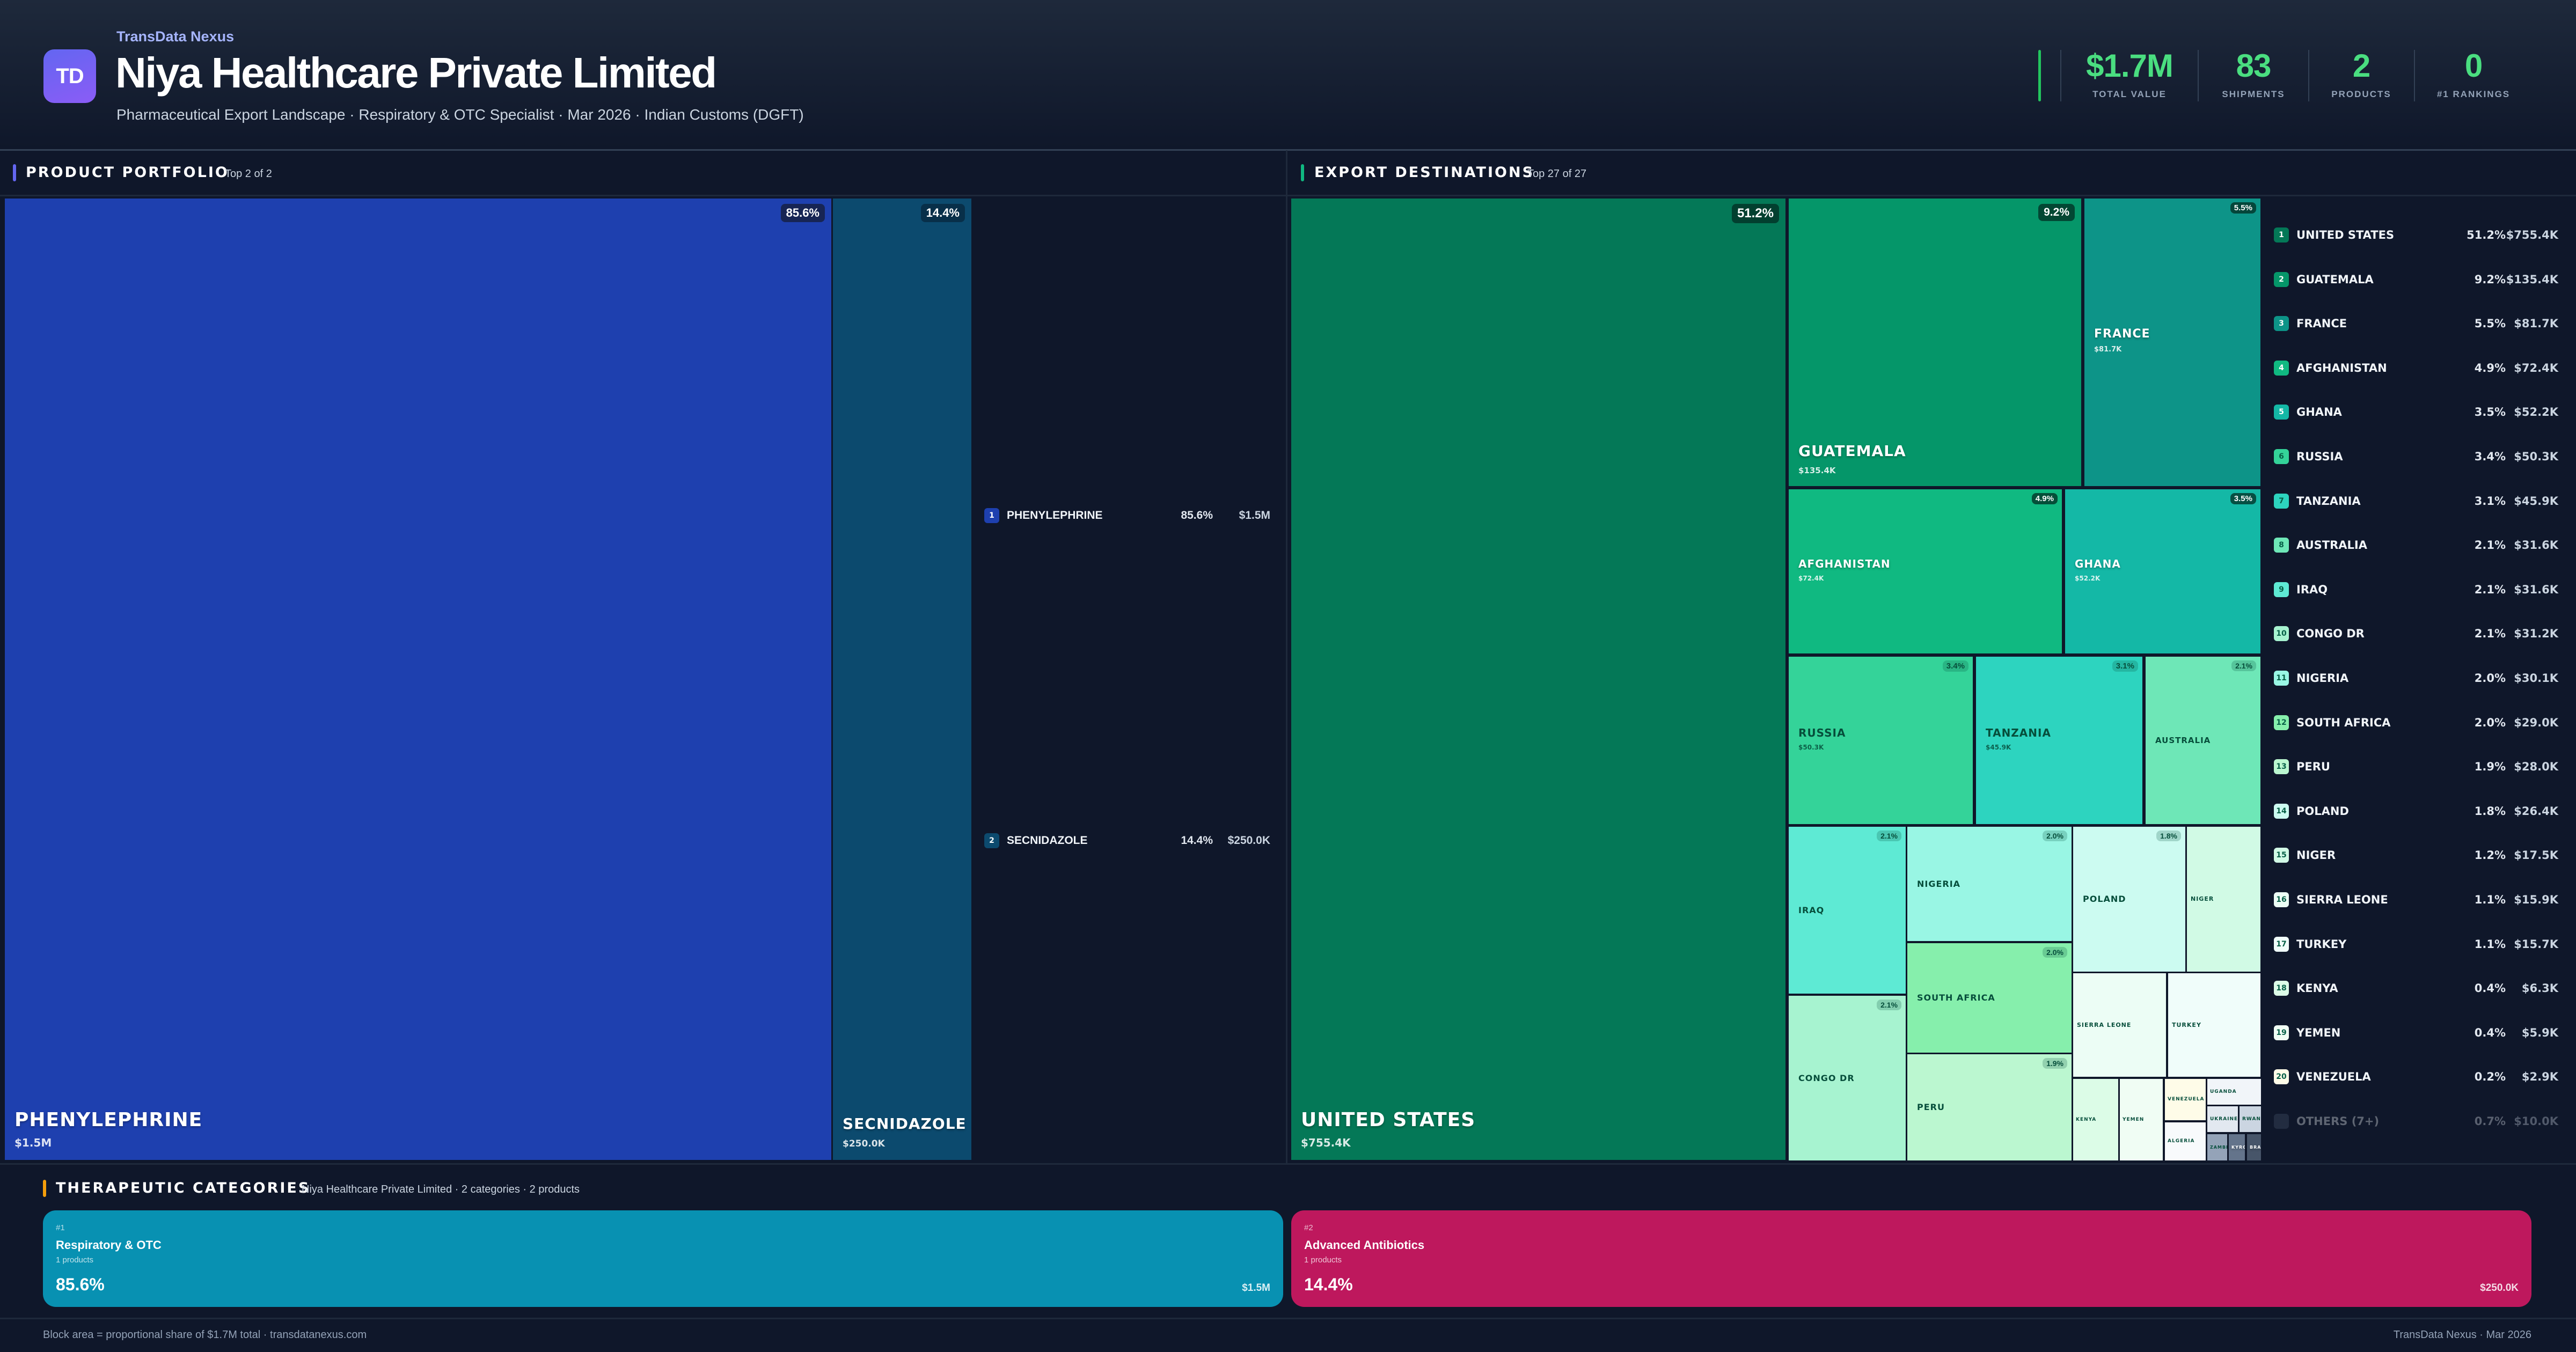  Describe the element at coordinates (2424, 589) in the screenshot. I see `legend-row: 9 IRAQ 2.1% $31.6K` at that location.